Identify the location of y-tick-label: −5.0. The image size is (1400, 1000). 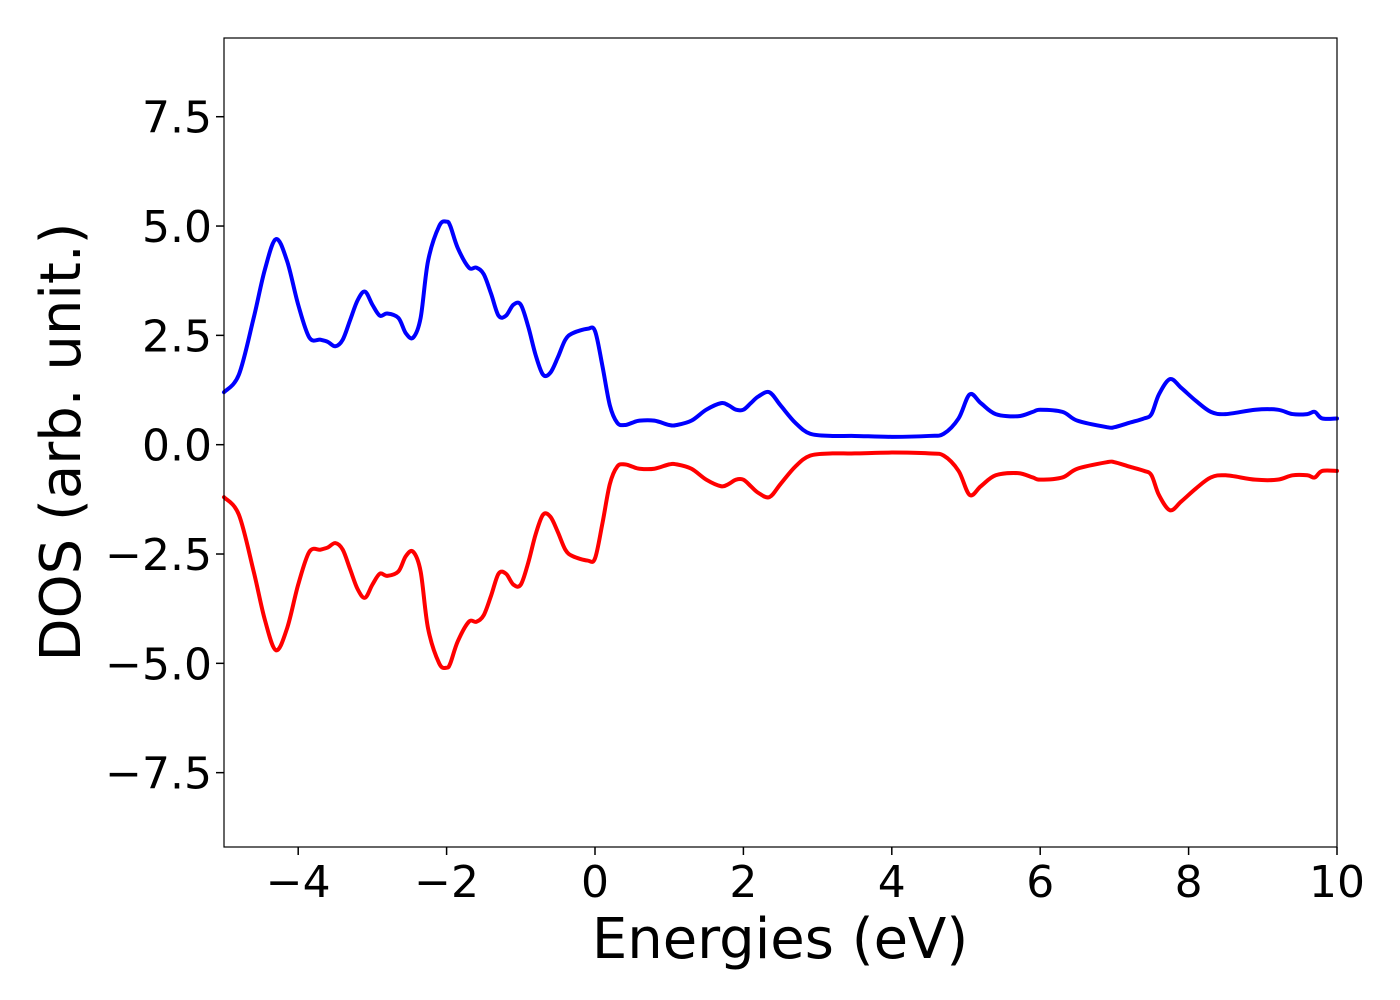
(158, 664).